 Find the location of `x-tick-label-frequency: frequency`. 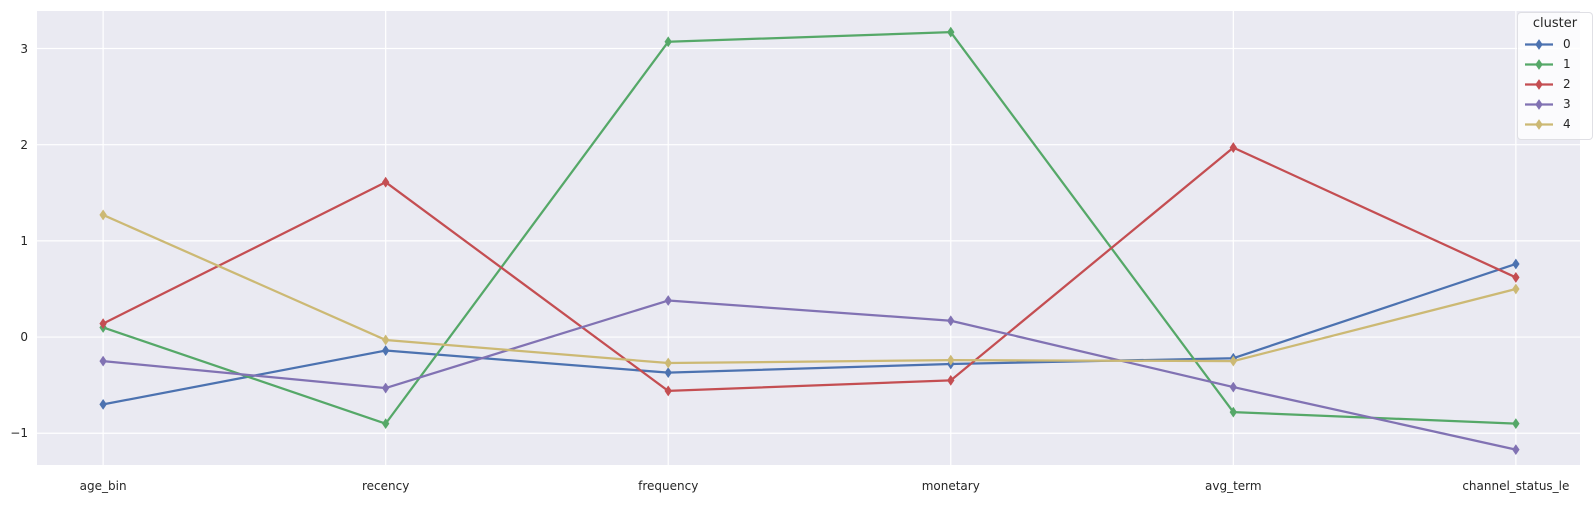

x-tick-label-frequency: frequency is located at coordinates (668, 486).